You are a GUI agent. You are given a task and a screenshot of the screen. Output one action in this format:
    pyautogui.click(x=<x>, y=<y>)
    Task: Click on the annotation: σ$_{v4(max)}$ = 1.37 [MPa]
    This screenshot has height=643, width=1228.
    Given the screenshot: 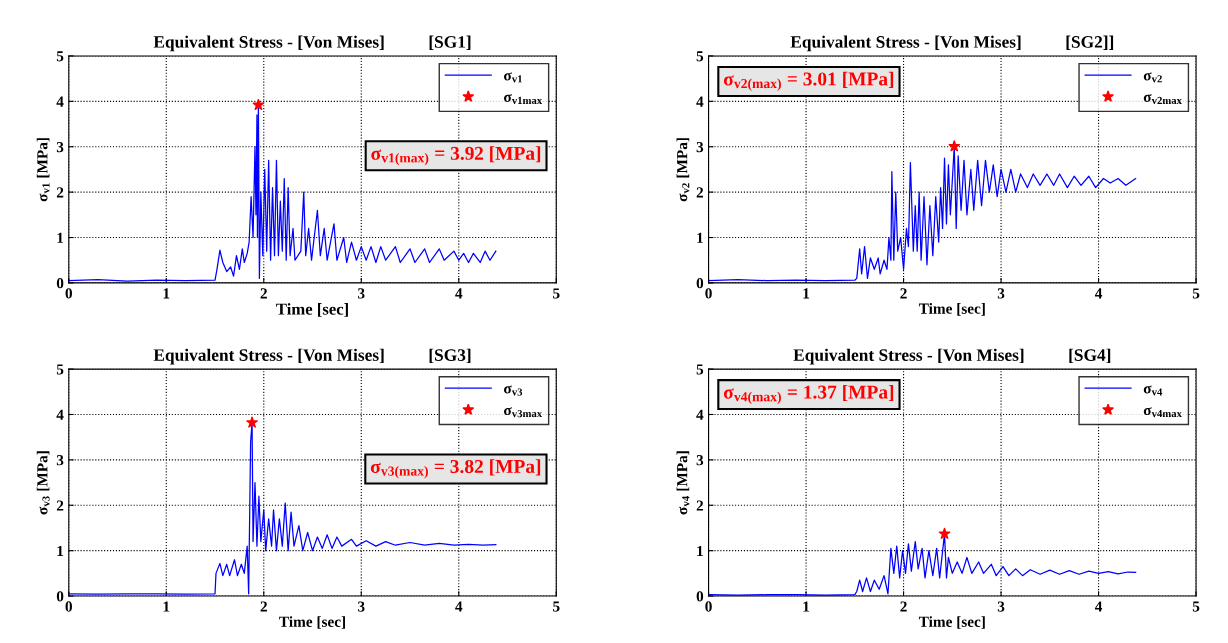 What is the action you would take?
    pyautogui.click(x=808, y=394)
    